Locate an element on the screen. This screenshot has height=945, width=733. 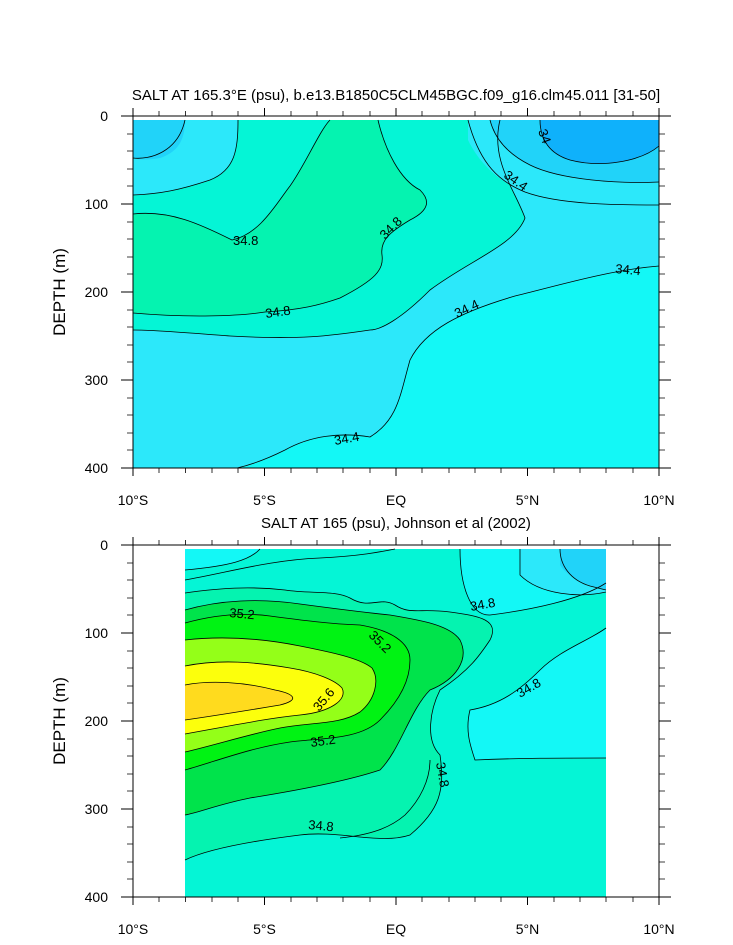
fill-34-8-region is located at coordinates (280, 218).